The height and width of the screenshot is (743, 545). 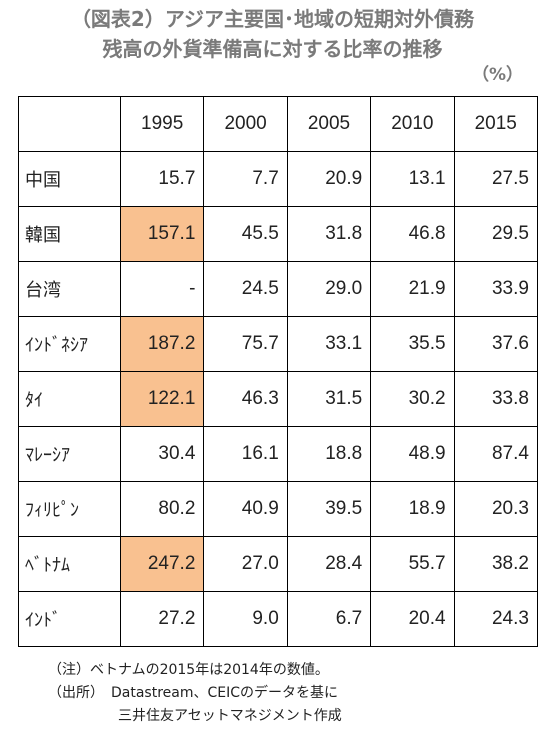 I want to click on value-cell: 33.9, so click(x=495, y=289).